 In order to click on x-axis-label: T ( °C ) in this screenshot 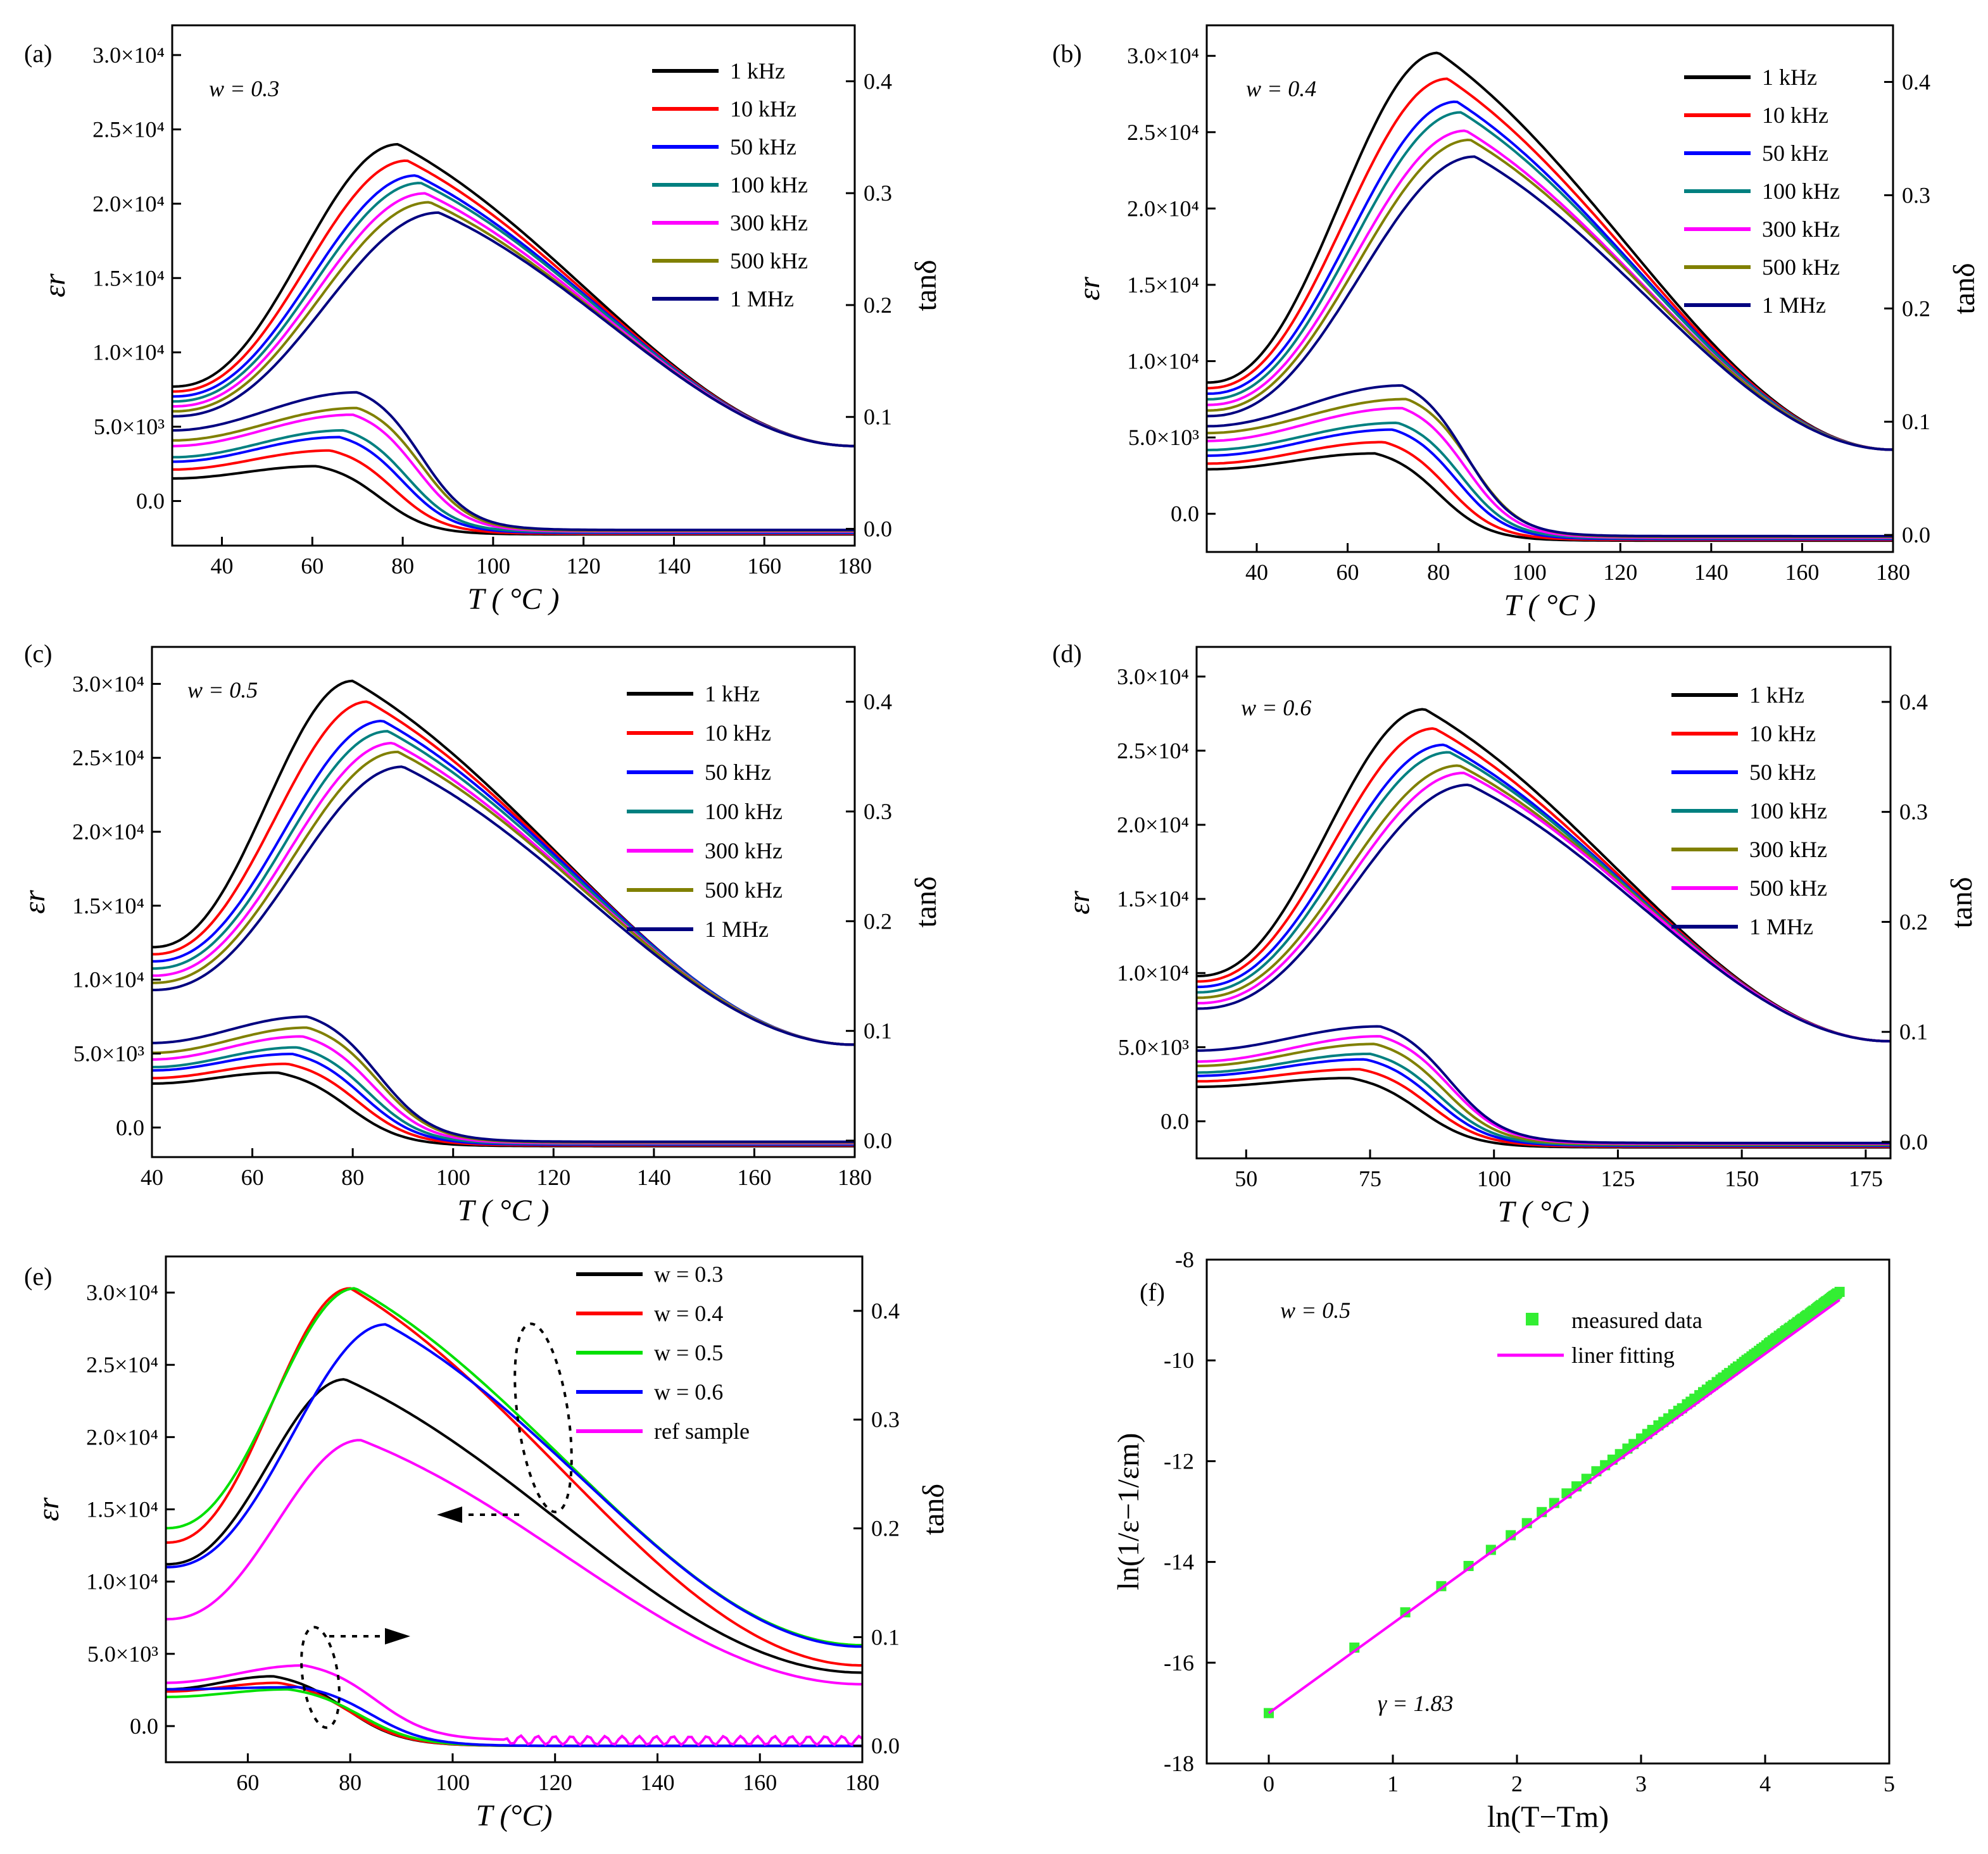, I will do `click(503, 1211)`.